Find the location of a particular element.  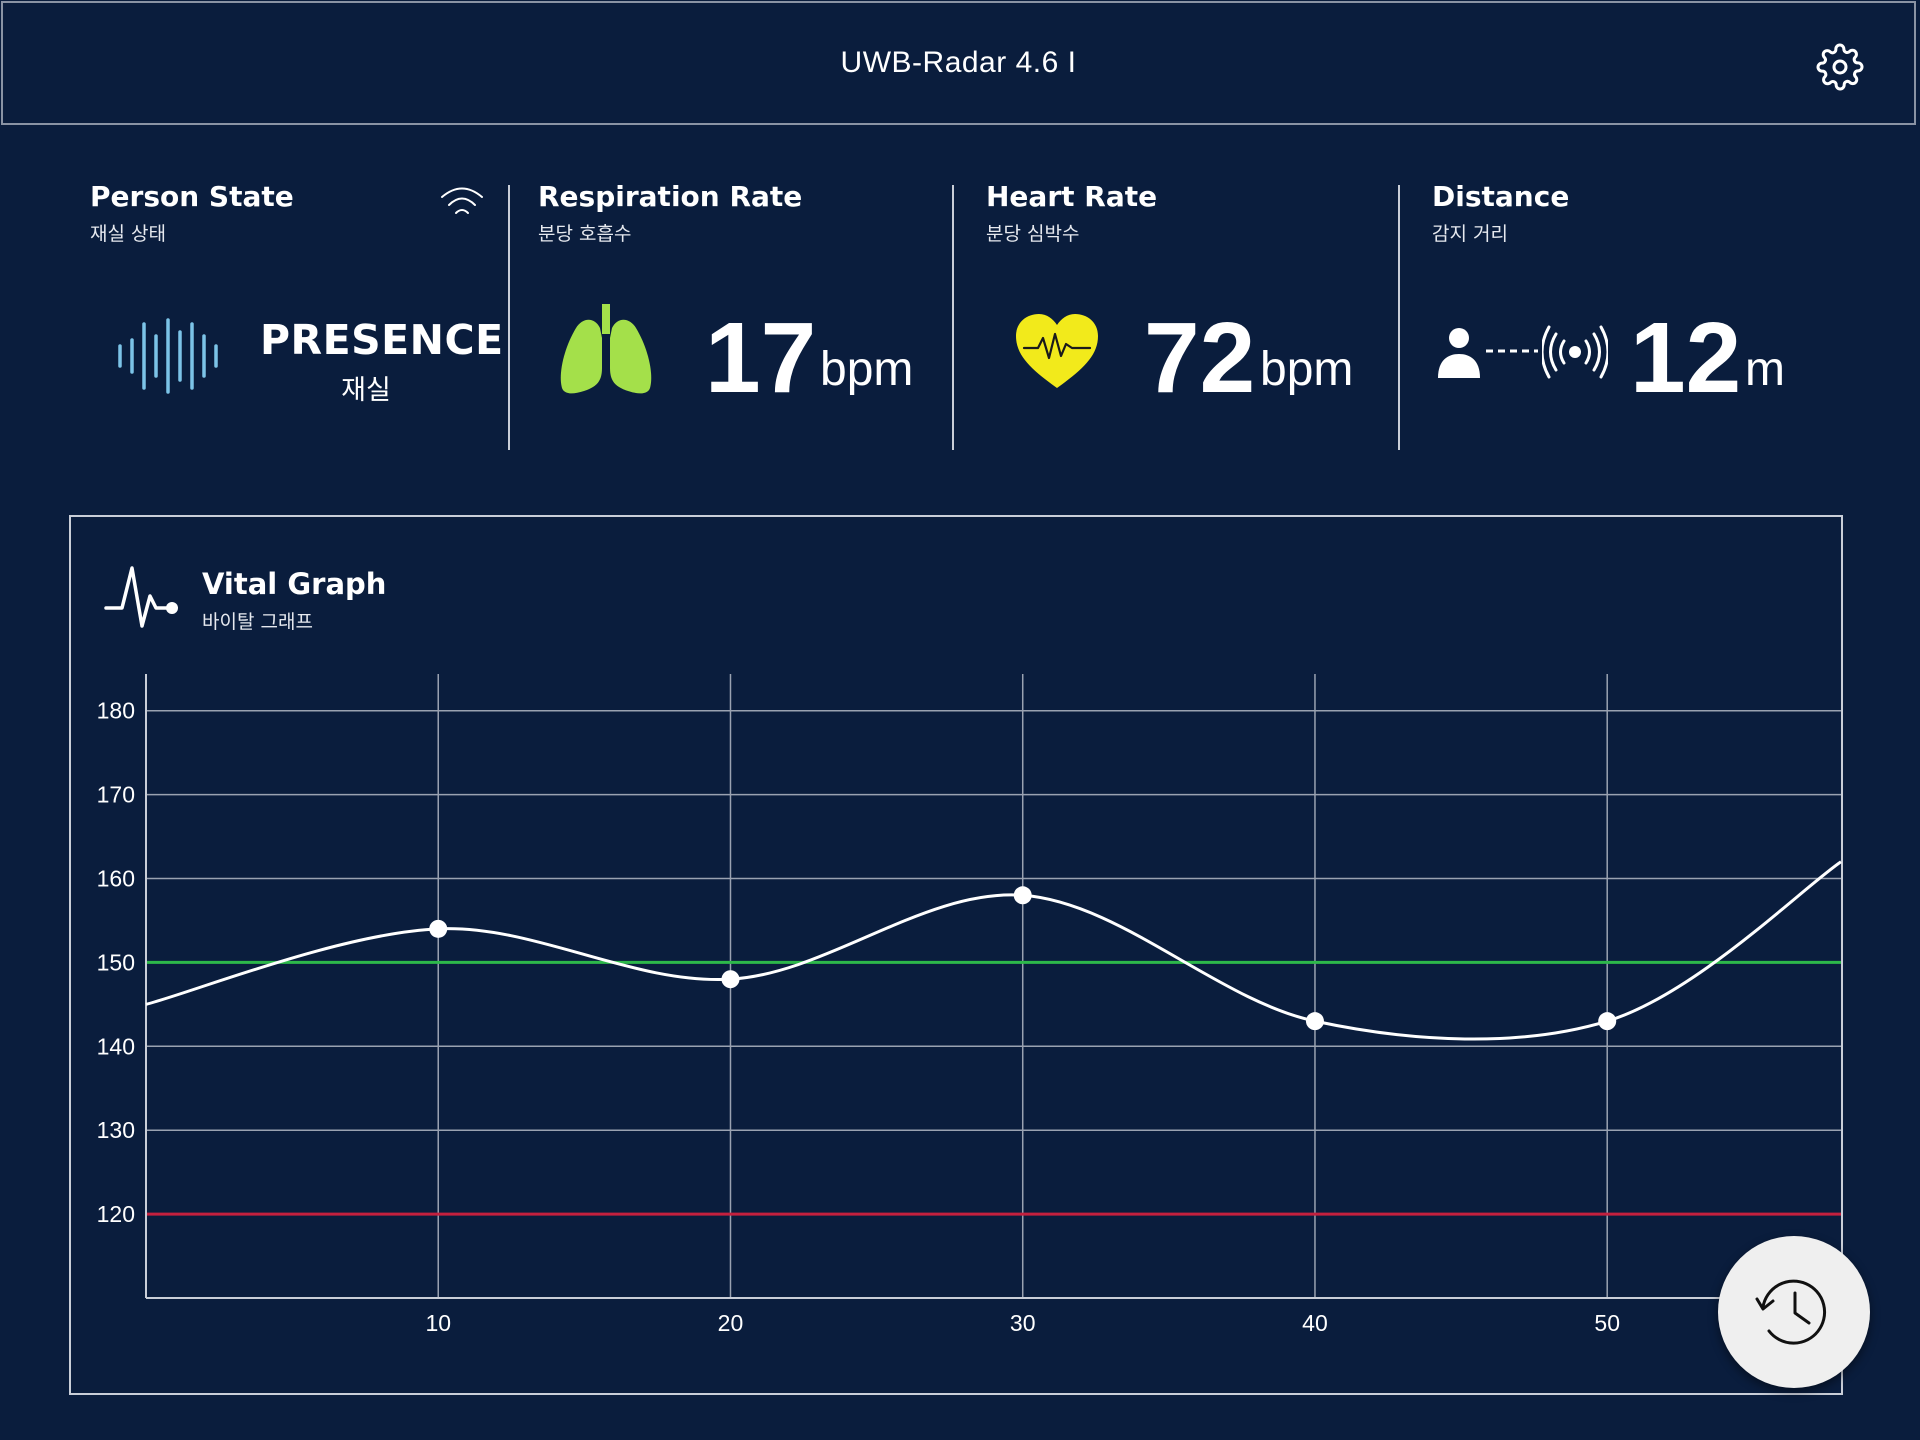

person-state-card: Person State 재실 상태 is located at coordinates (290, 315).